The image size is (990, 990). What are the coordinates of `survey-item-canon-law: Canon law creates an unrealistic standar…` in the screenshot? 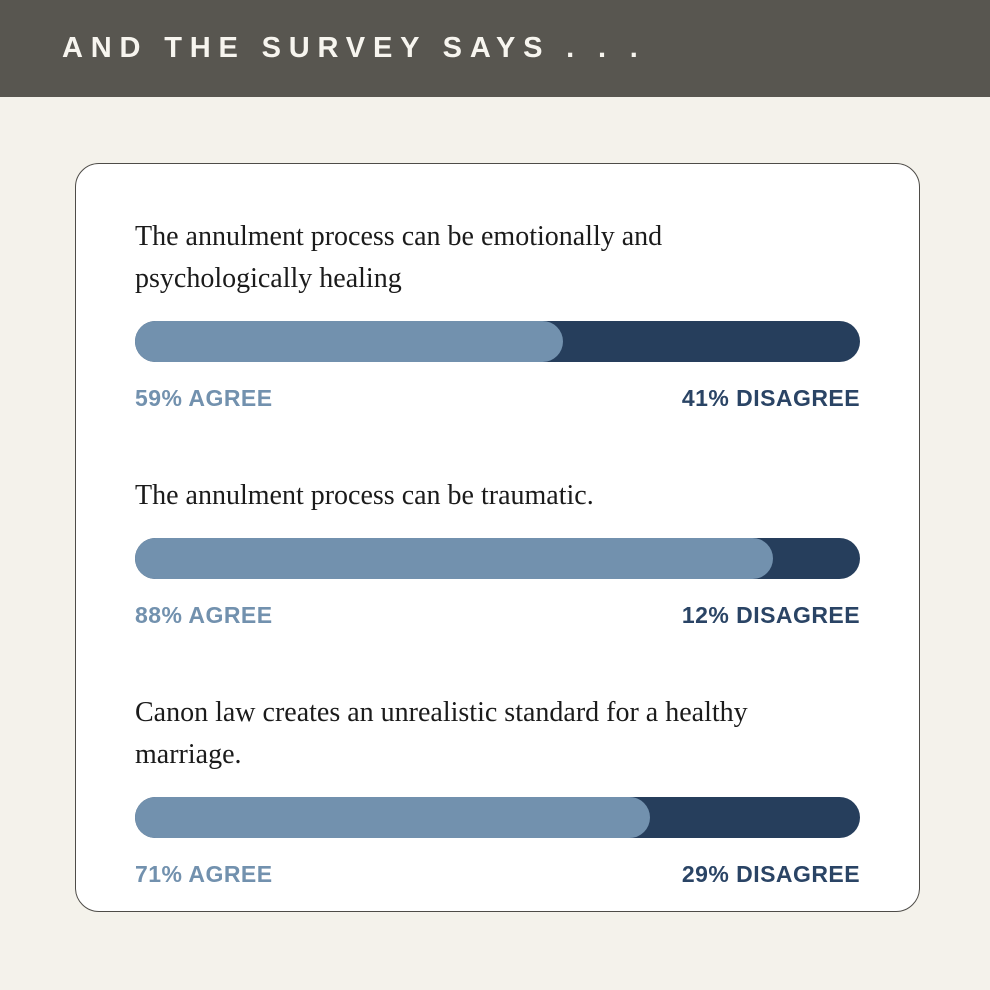 It's located at (497, 790).